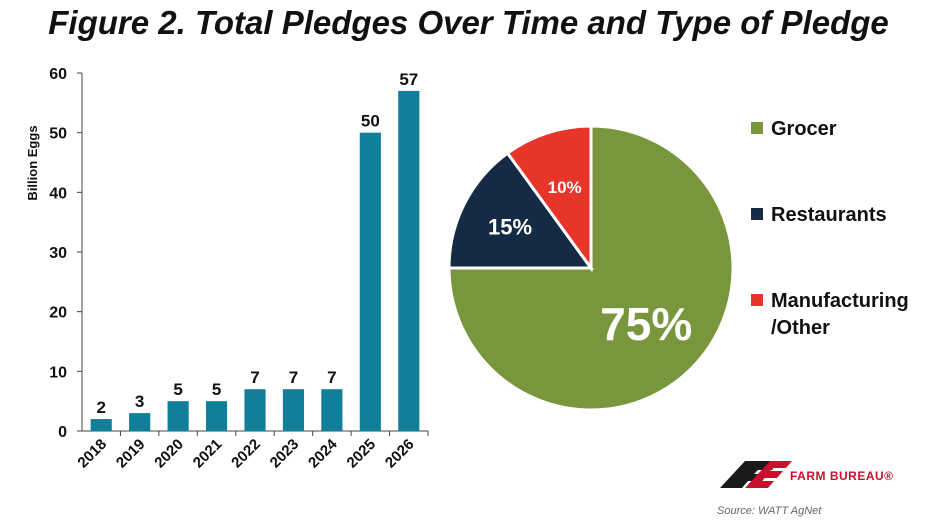  I want to click on x-tick-label: 2020, so click(169, 454).